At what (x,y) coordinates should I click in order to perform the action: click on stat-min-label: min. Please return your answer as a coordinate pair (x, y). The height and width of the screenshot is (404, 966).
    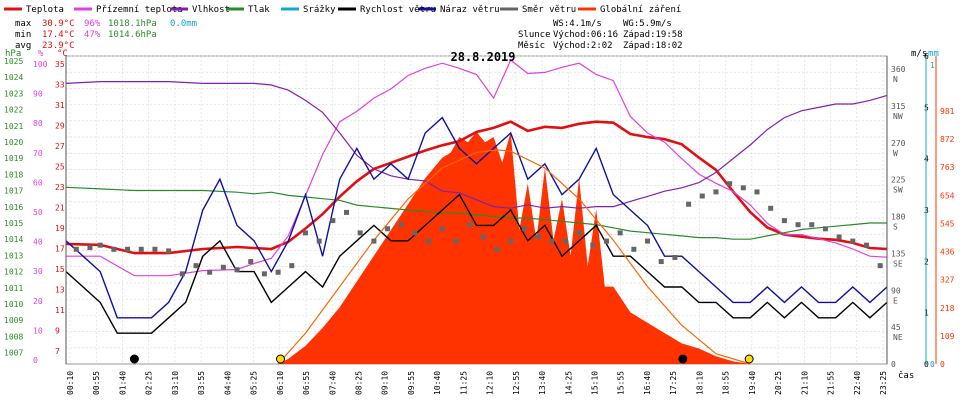
    Looking at the image, I should click on (23, 35).